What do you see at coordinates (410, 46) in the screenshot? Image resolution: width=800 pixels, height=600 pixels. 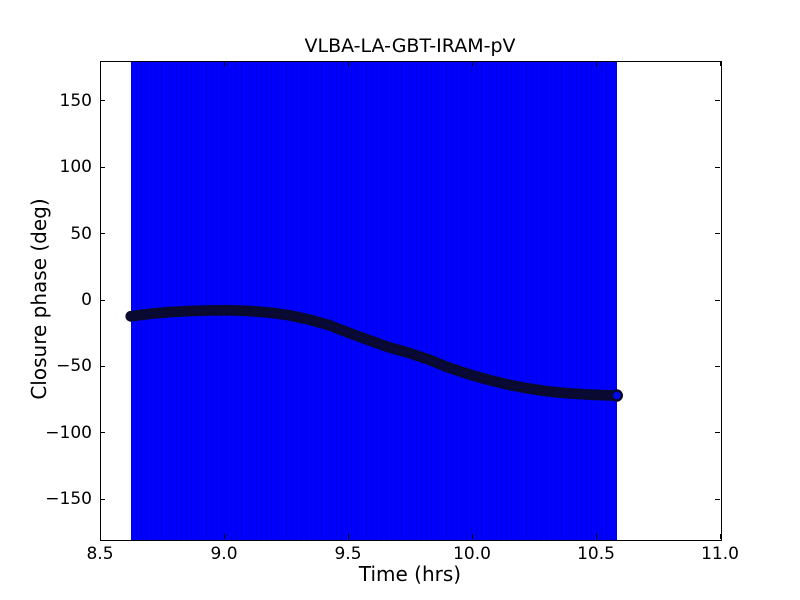 I see `plot-title: VLBA-LA-GBT-IRAM-pV` at bounding box center [410, 46].